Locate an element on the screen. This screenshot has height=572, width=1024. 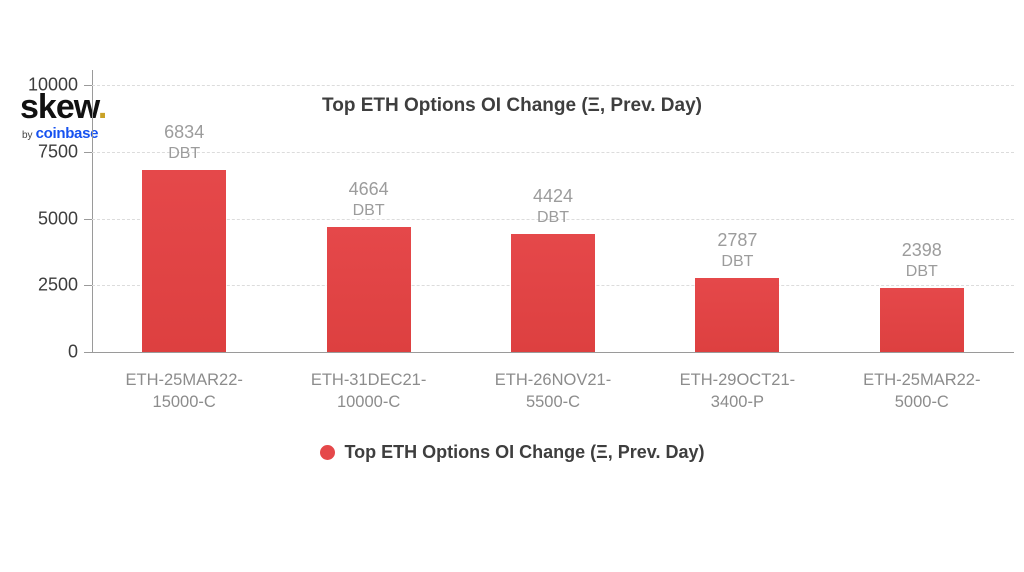
chart-title: Top ETH Options OI Change (Ξ, Prev. Day) is located at coordinates (512, 105).